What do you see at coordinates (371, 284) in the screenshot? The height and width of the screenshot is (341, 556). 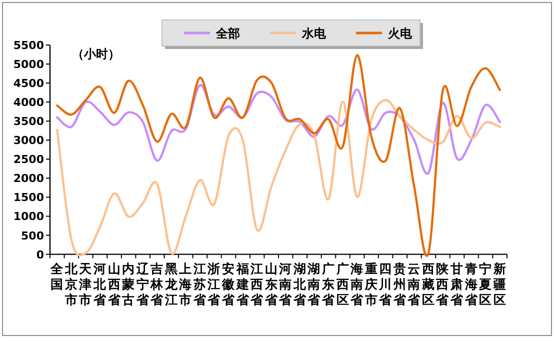 I see `x-tick-label: 重庆市` at bounding box center [371, 284].